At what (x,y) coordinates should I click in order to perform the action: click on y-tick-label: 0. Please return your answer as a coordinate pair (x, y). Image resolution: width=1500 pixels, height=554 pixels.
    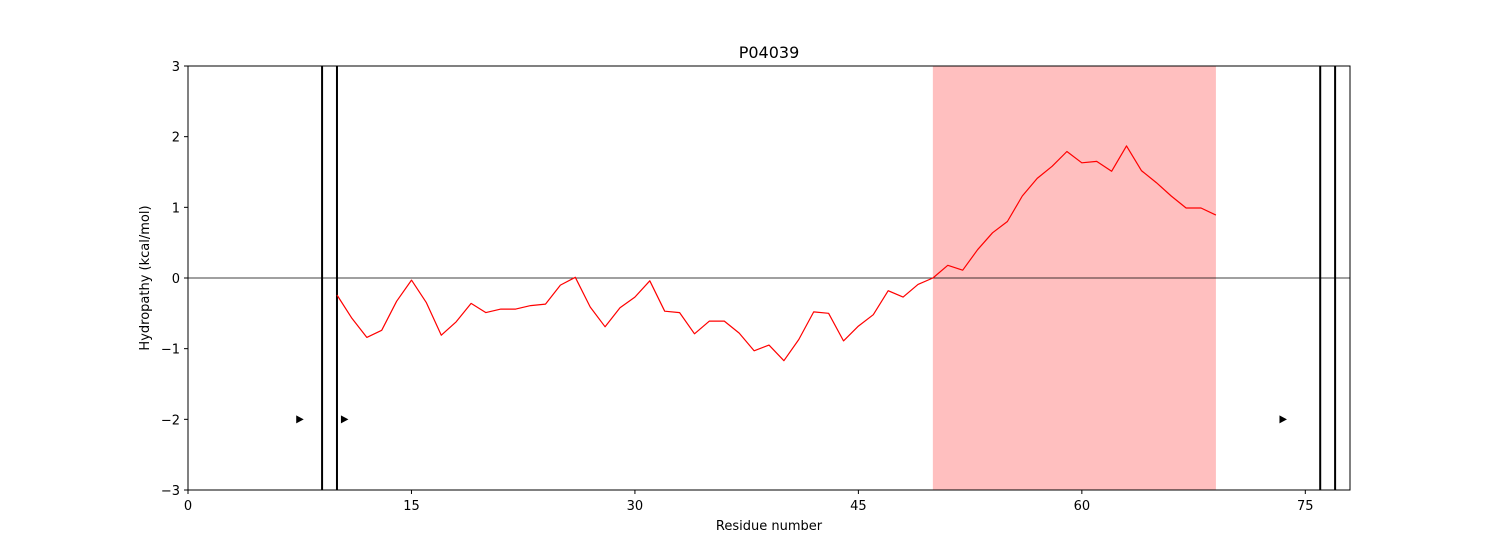
    Looking at the image, I should click on (176, 279).